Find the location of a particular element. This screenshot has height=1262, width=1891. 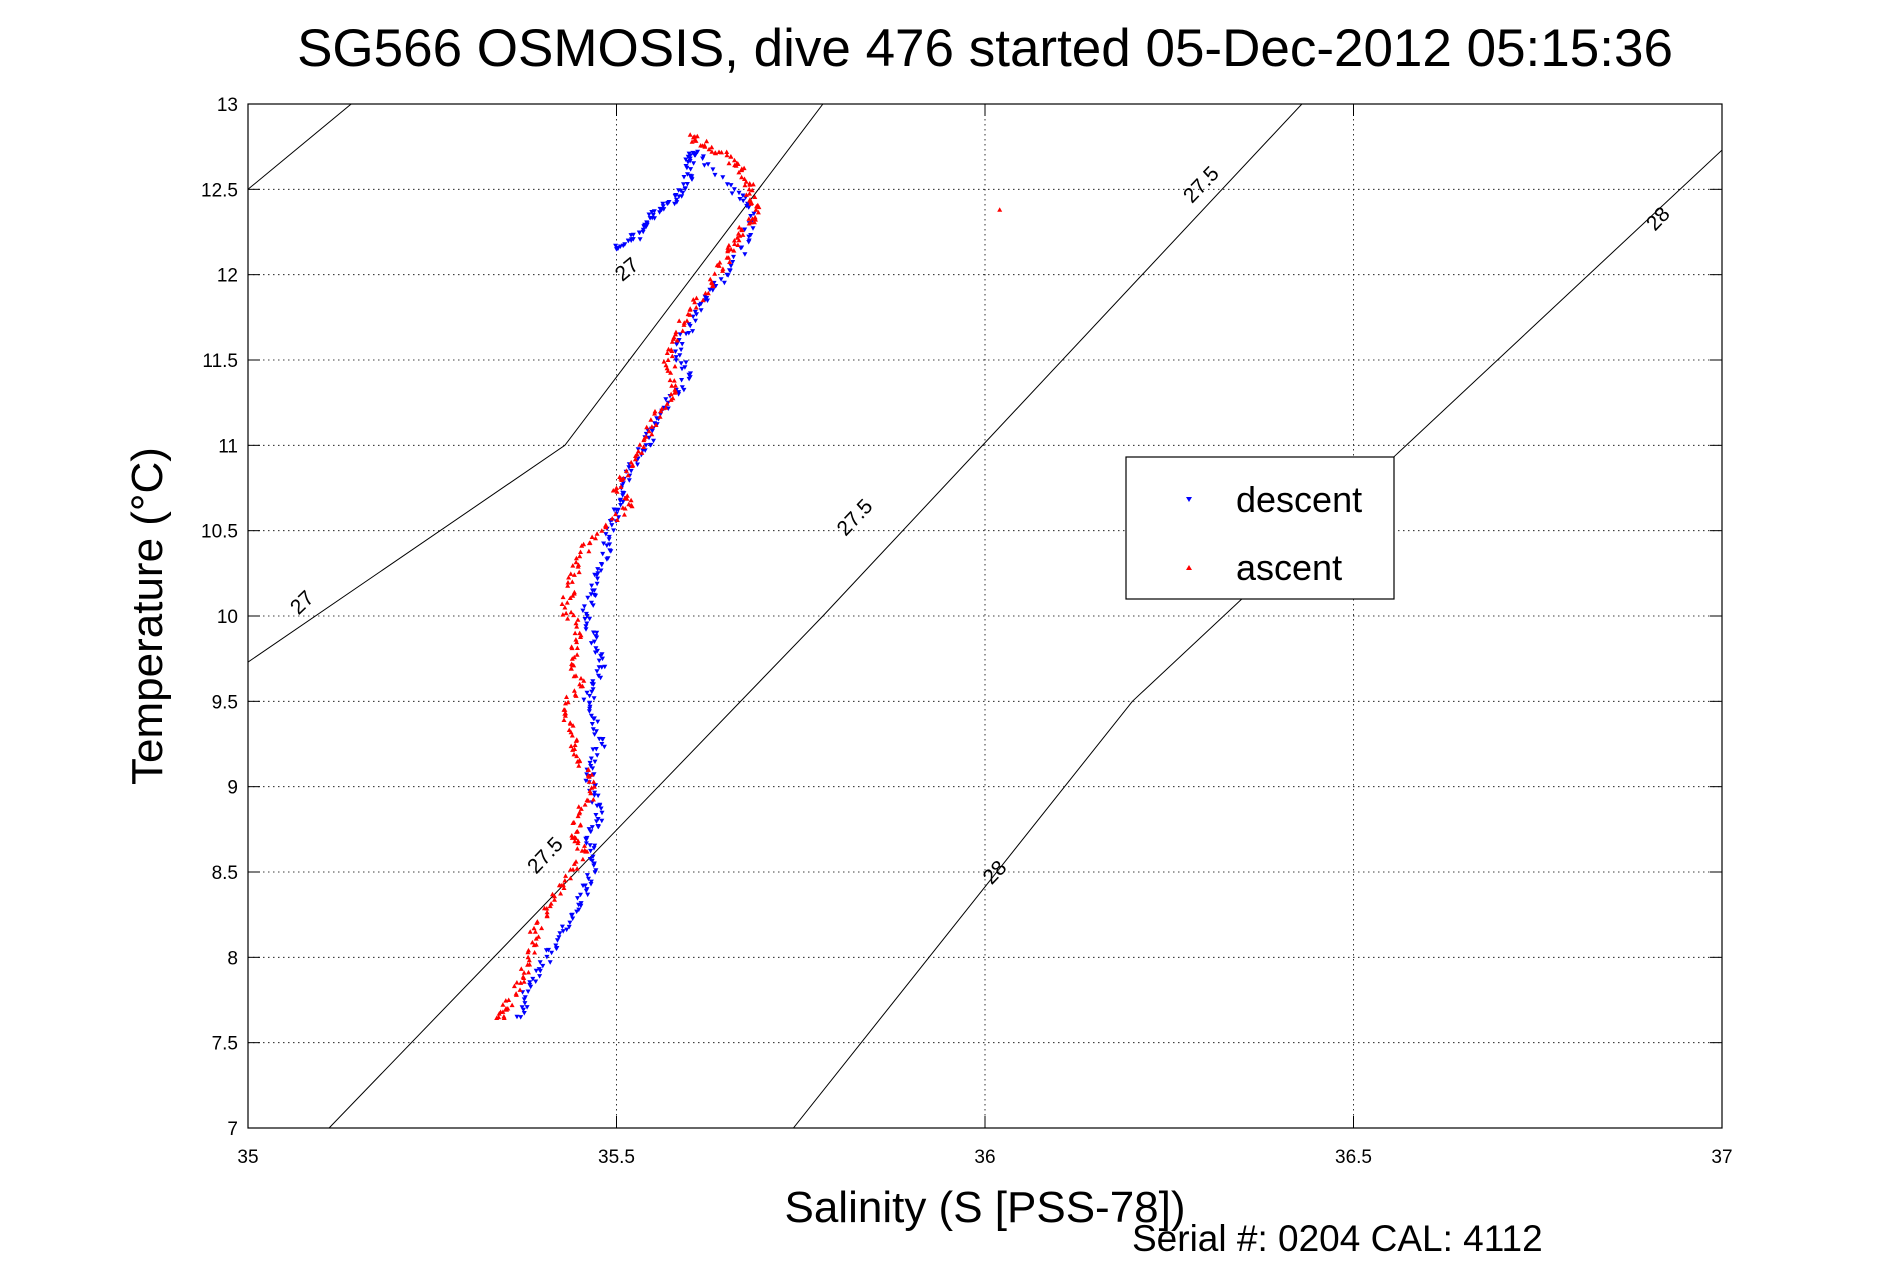

y-tick-label: 7 is located at coordinates (232, 1129).